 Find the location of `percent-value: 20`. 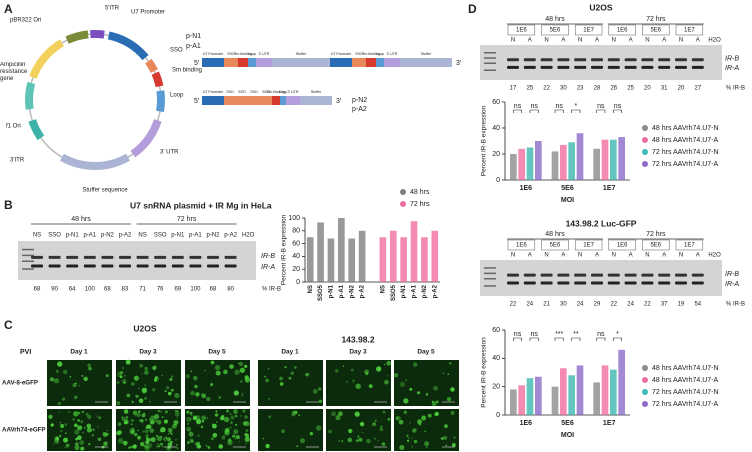

percent-value: 20 is located at coordinates (681, 89).